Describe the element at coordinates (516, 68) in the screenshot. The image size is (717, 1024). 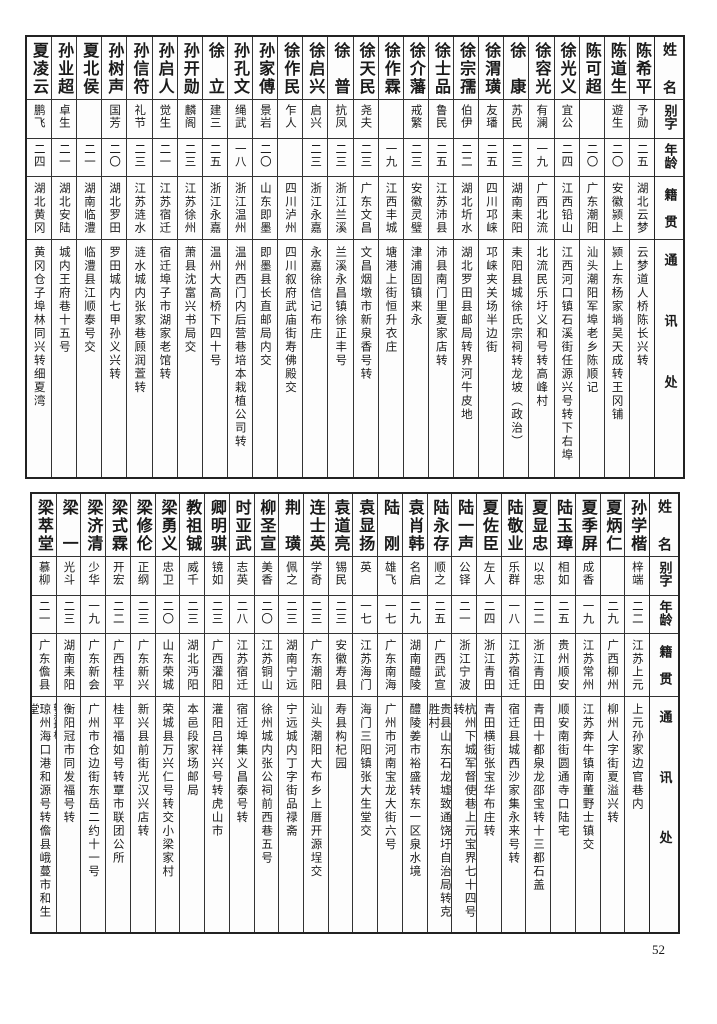
I see `name-cell: 徐康` at that location.